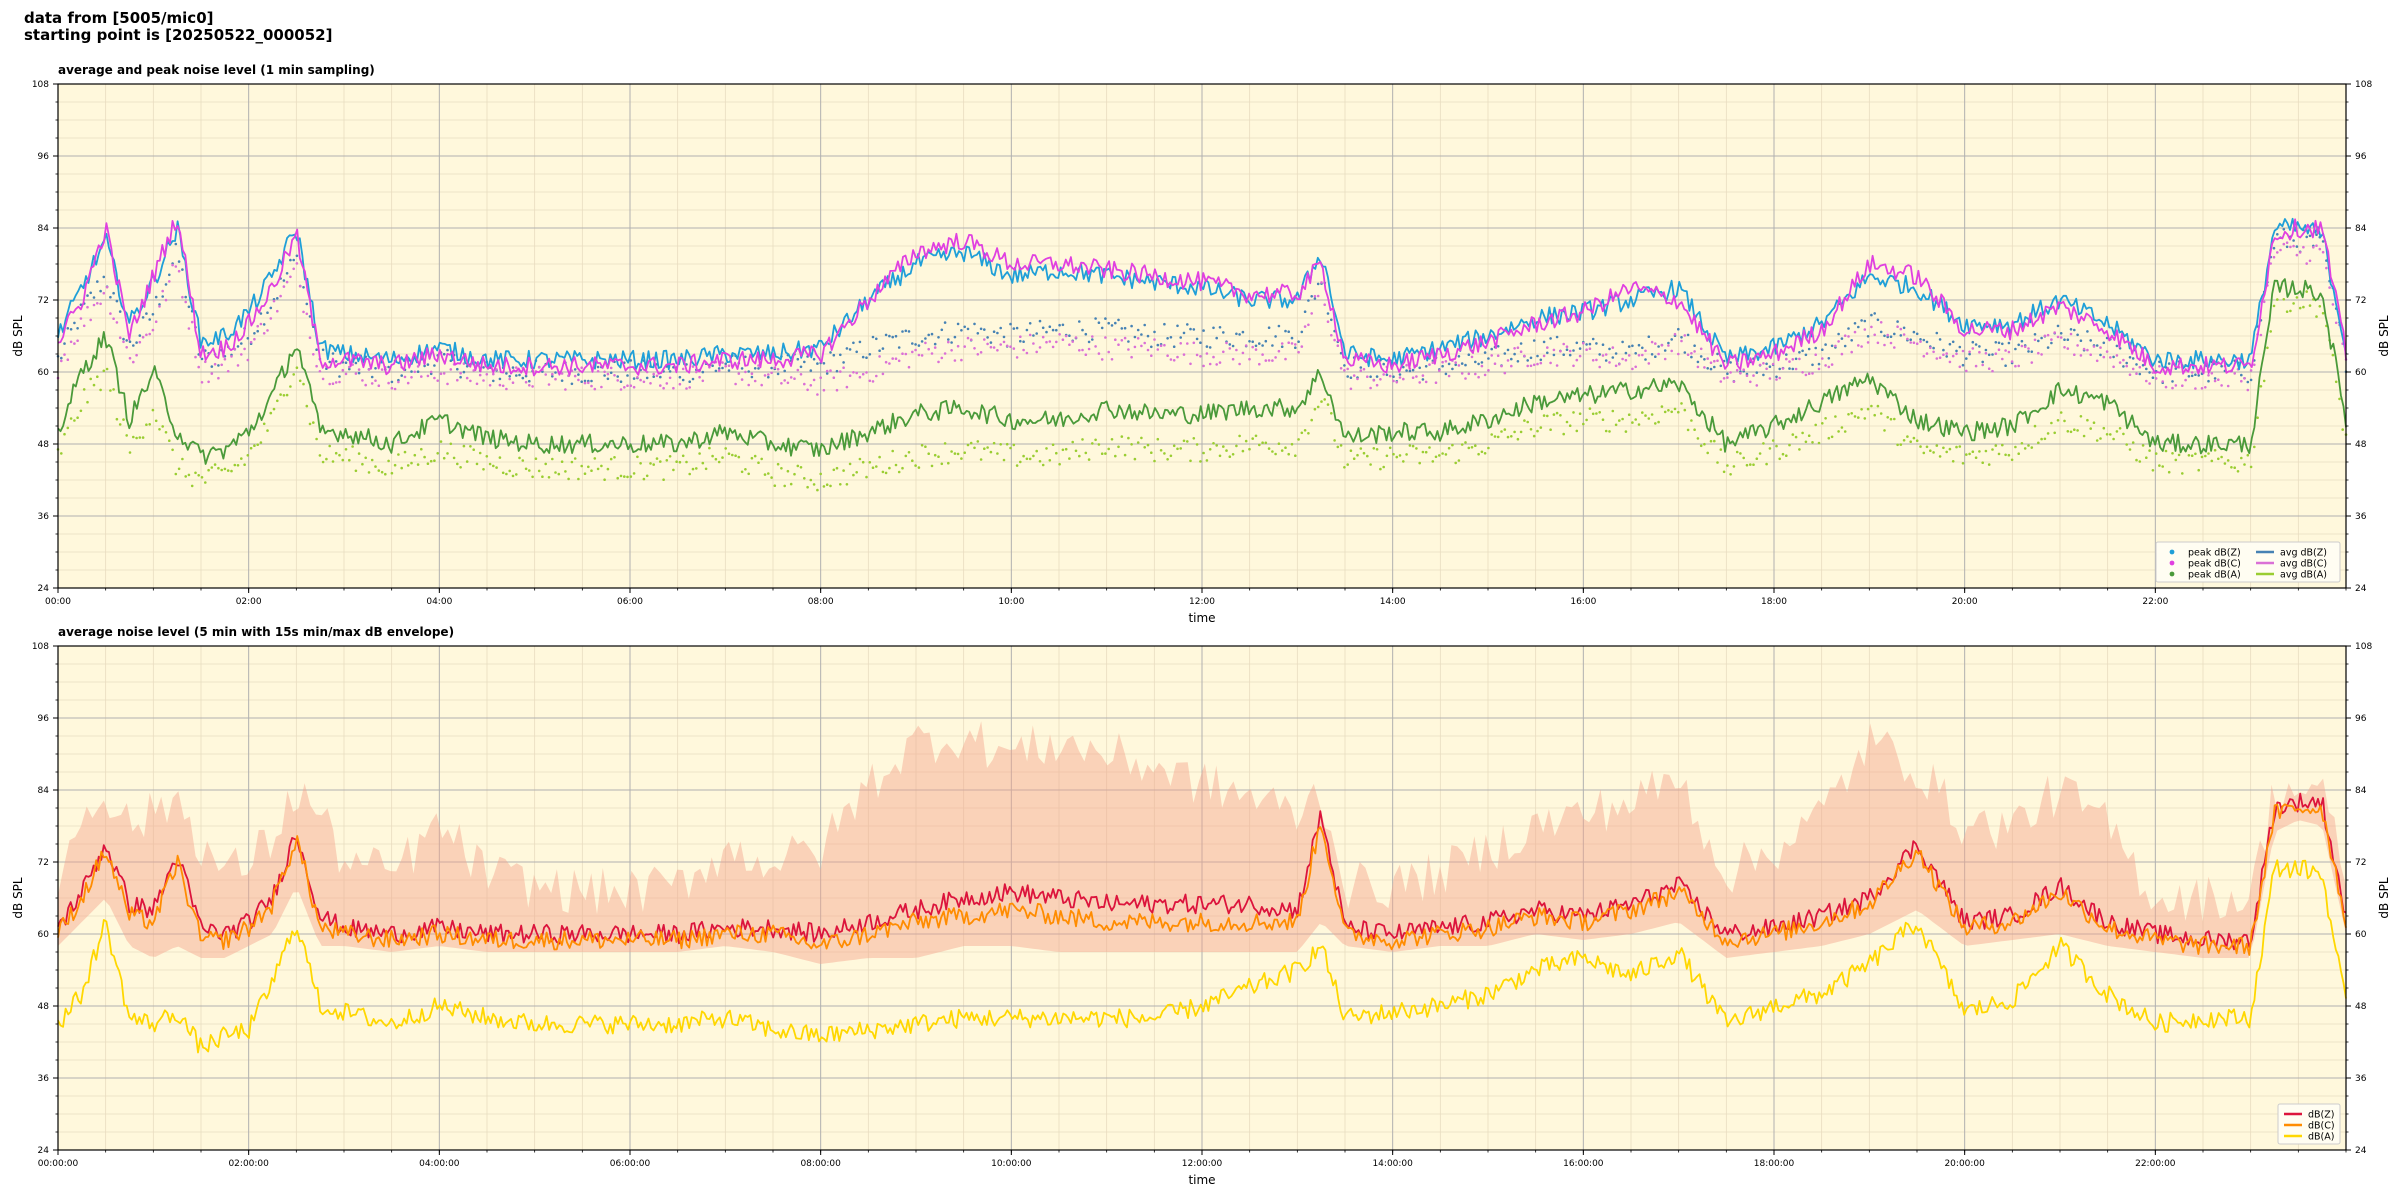 This screenshot has height=1200, width=2400. Describe the element at coordinates (630, 1164) in the screenshot. I see `x-tick-label: 06:00:00` at that location.